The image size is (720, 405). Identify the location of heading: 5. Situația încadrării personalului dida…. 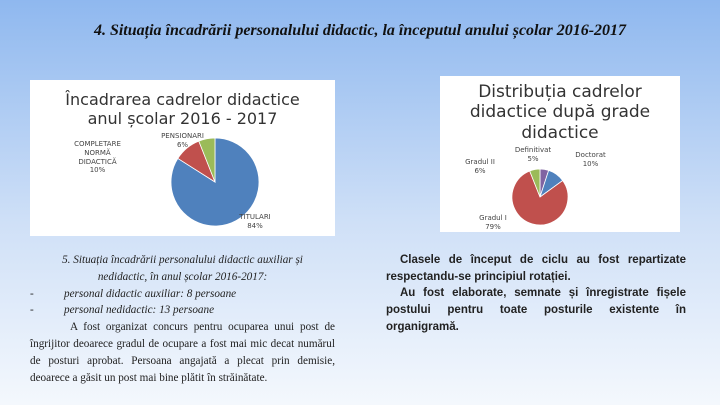
(182, 268).